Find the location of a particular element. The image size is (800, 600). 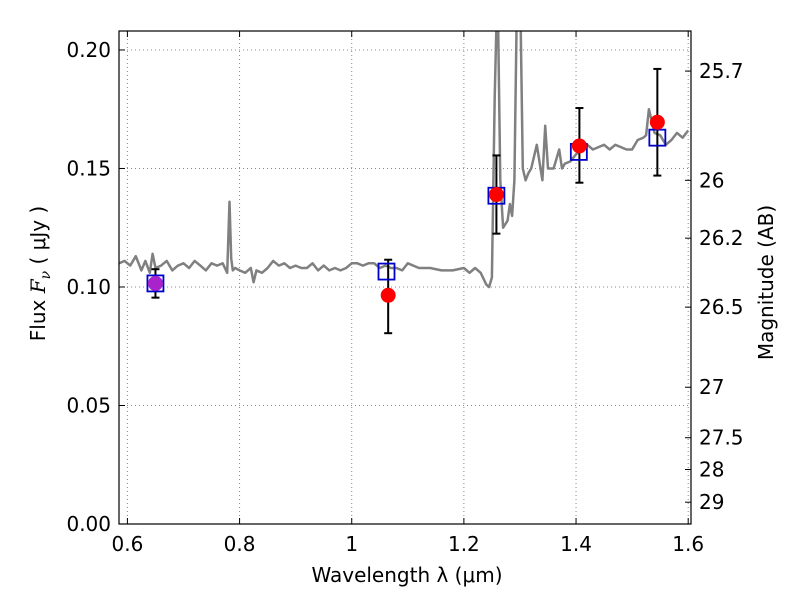

magnitude-tick-label-3: 26.5 is located at coordinates (721, 307).